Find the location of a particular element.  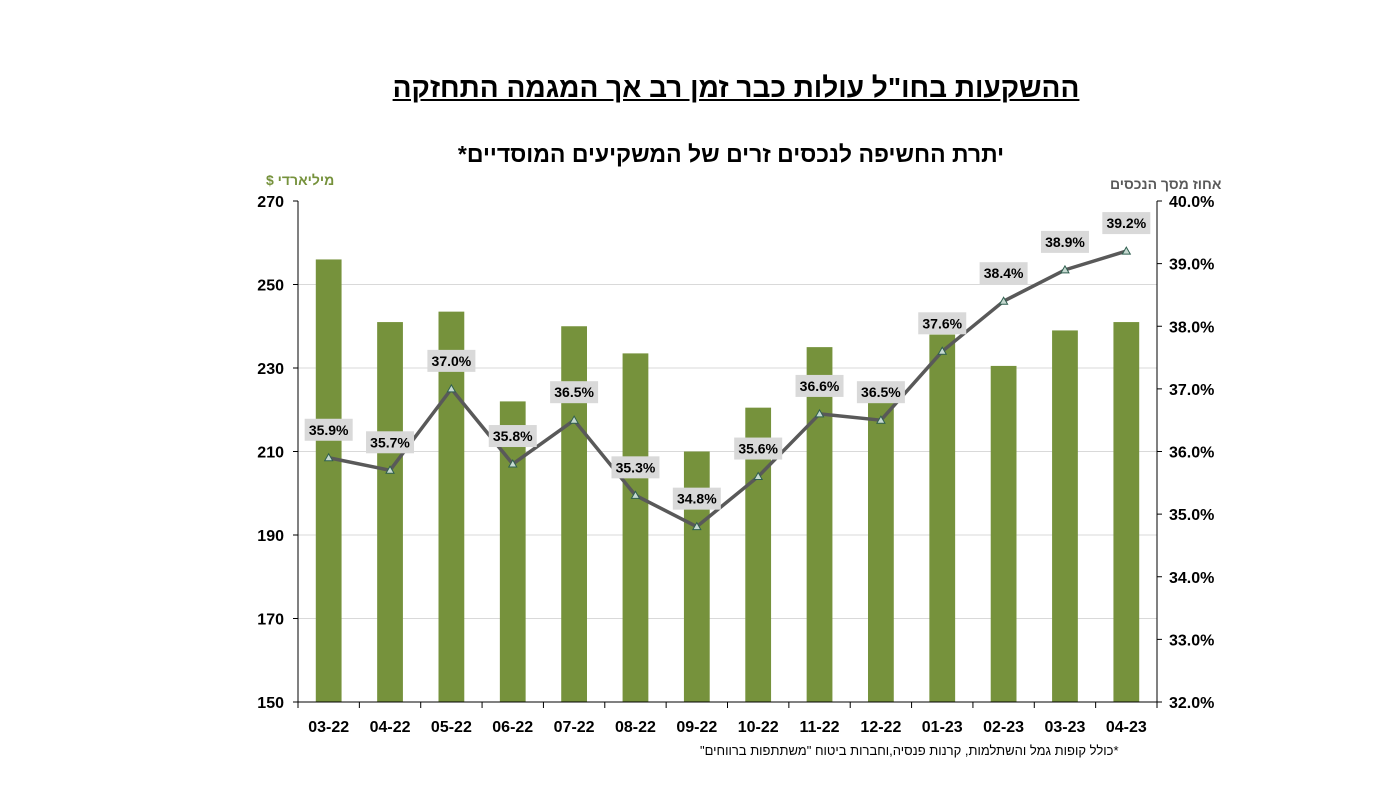

left-axis-unit: מיליארדי $ is located at coordinates (300, 180).